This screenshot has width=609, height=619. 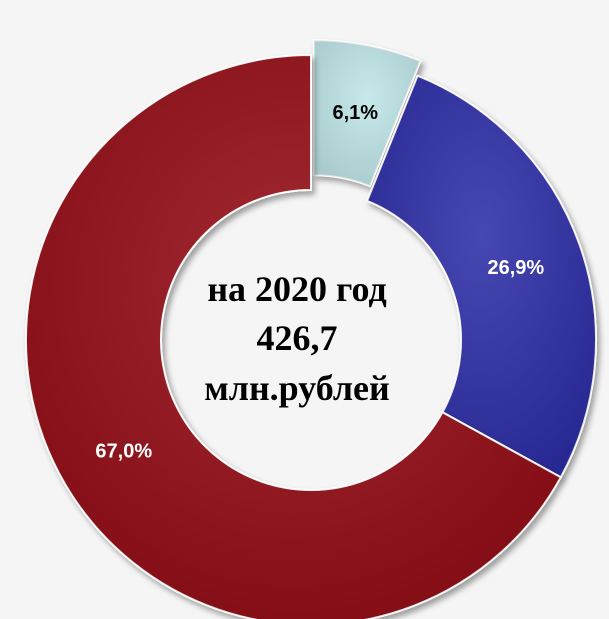 I want to click on center-amount: 426,7, so click(x=297, y=338).